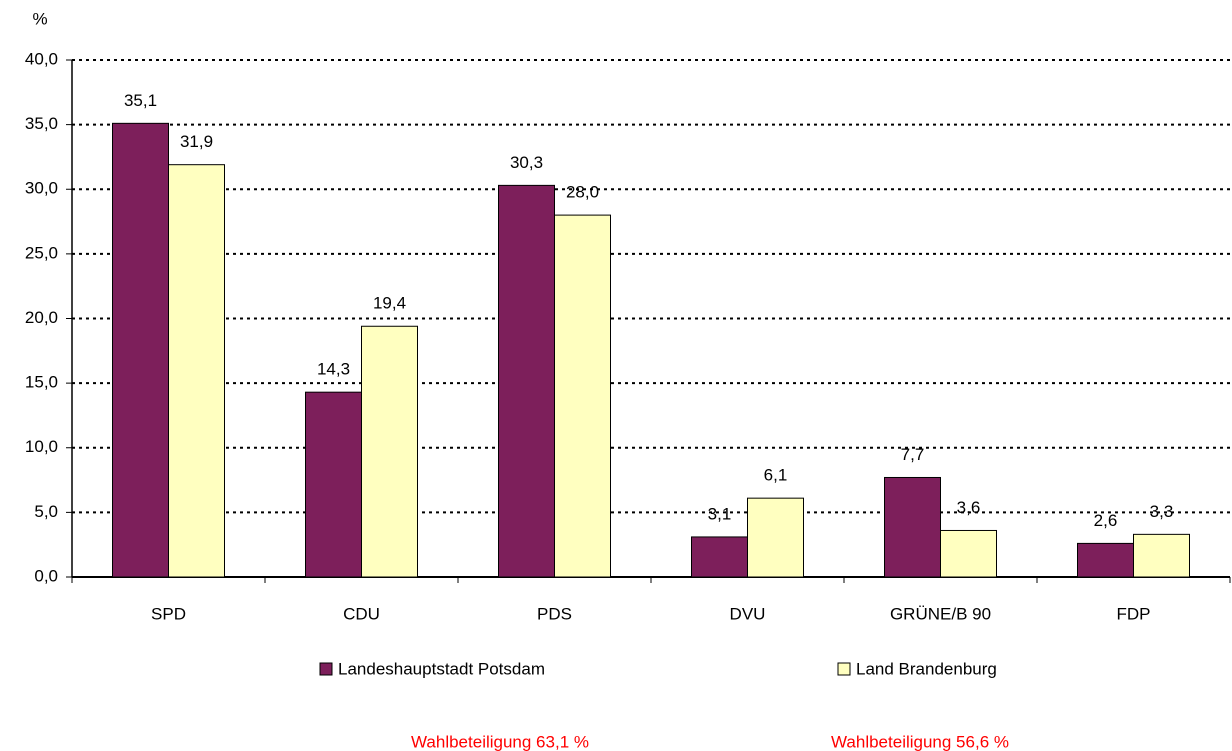 The height and width of the screenshot is (751, 1232). I want to click on value-label: 7,7, so click(913, 454).